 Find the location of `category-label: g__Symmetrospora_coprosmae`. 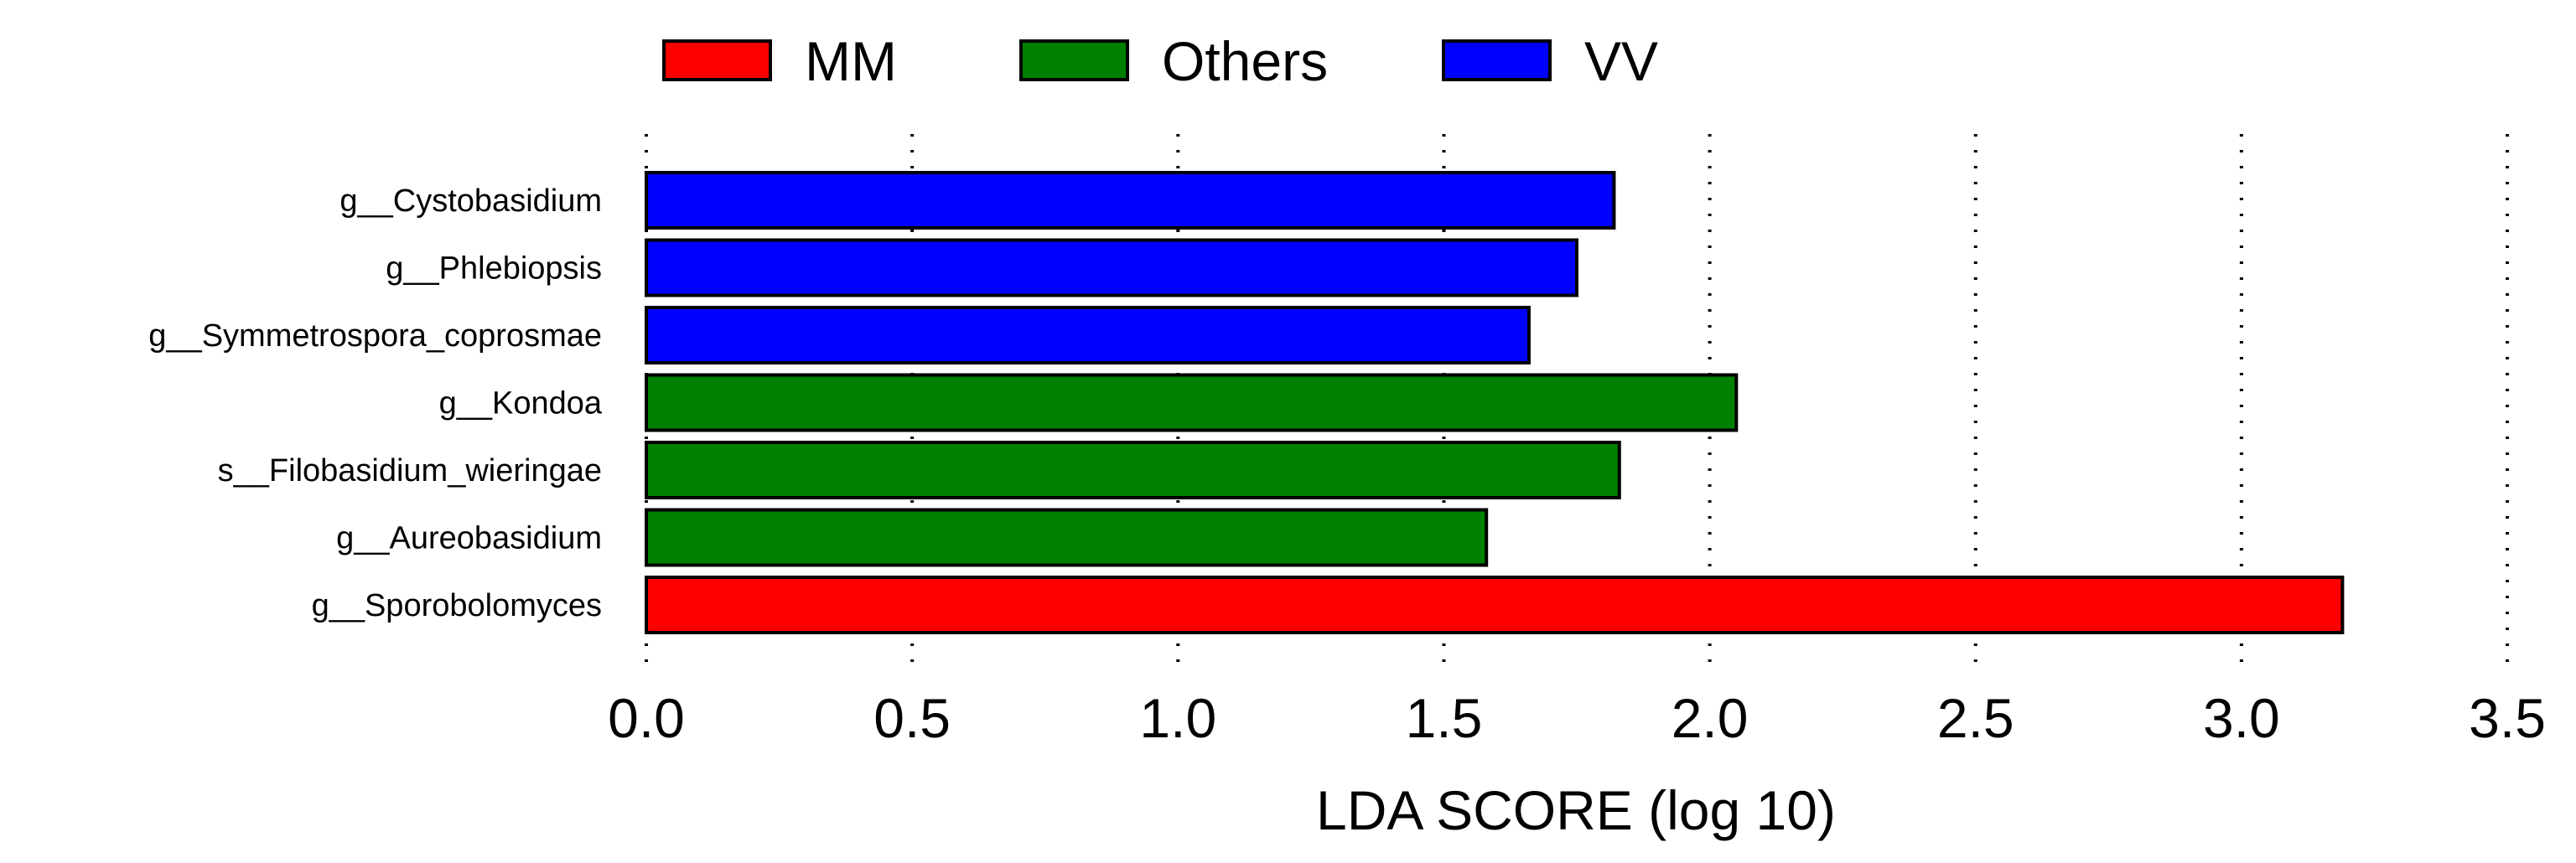

category-label: g__Symmetrospora_coprosmae is located at coordinates (375, 336).